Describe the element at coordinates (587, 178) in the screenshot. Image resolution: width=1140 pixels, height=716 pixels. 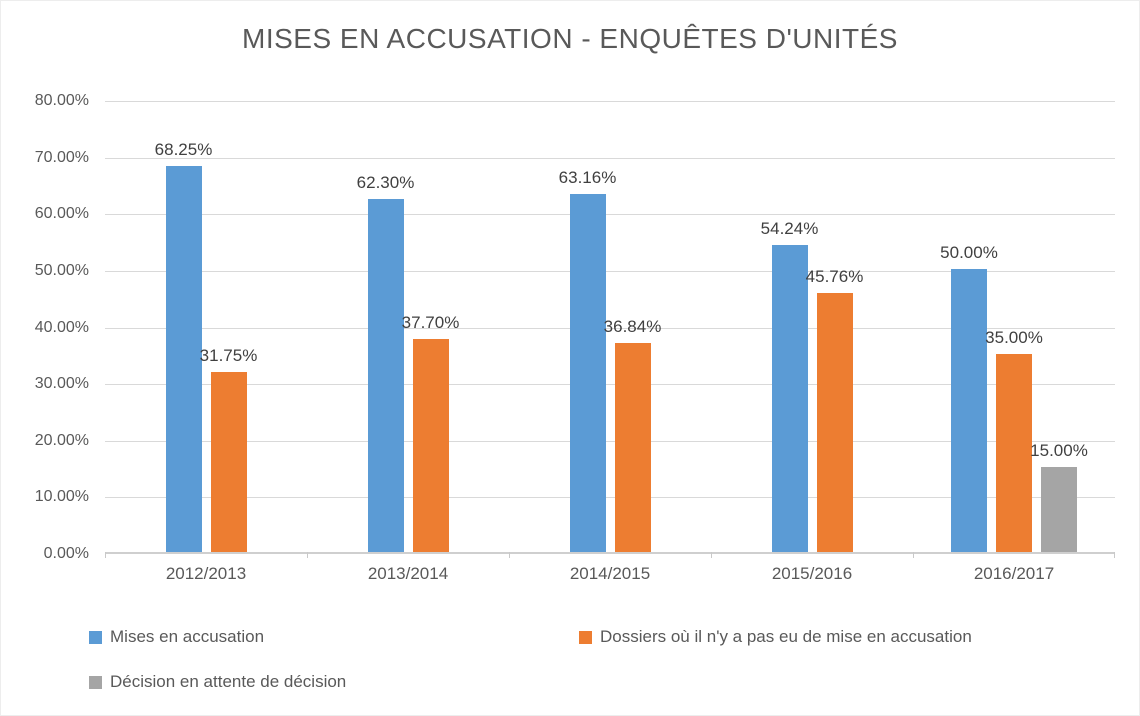
I see `bar-value-label: 63.16%` at that location.